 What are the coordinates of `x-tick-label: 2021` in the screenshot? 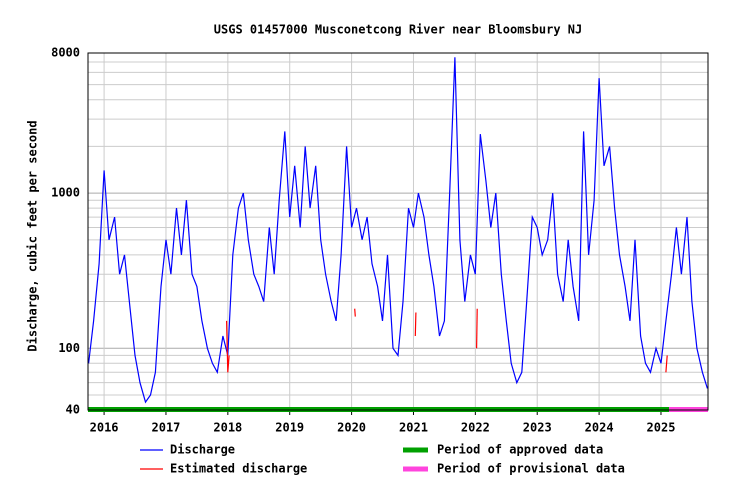 It's located at (413, 428).